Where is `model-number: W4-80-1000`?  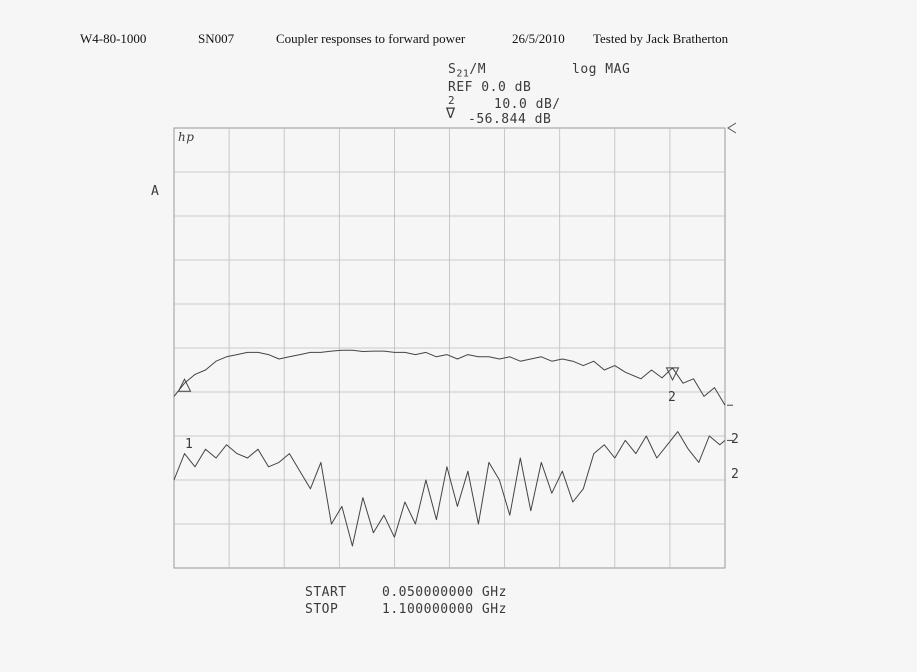 model-number: W4-80-1000 is located at coordinates (113, 38).